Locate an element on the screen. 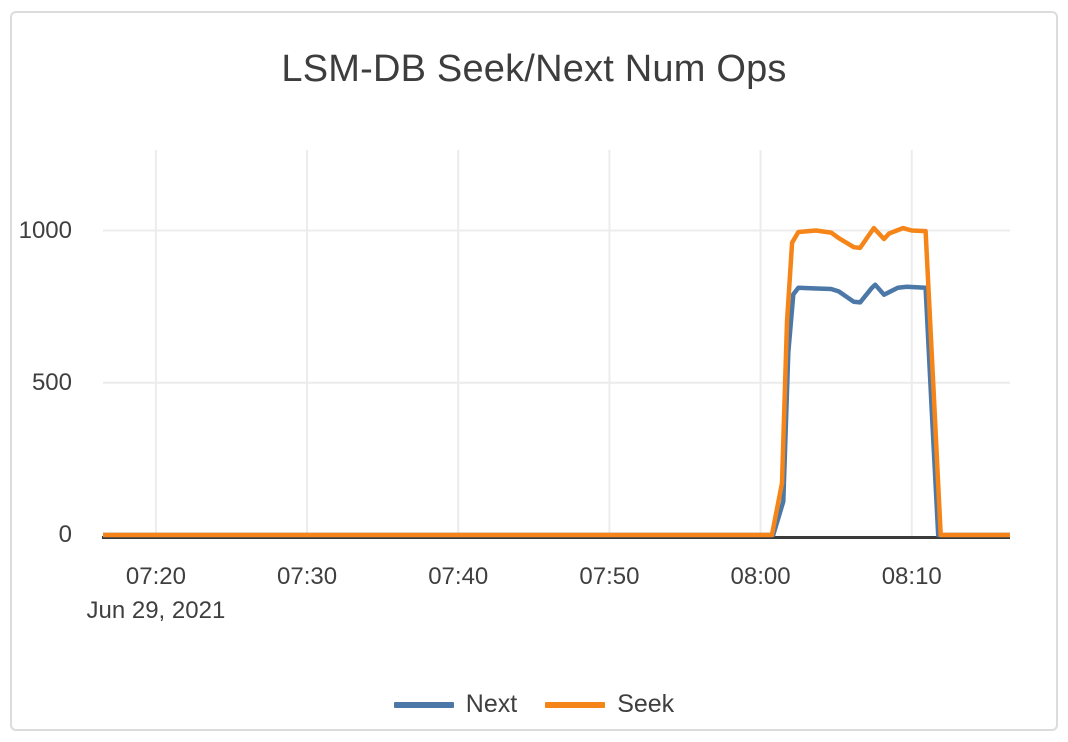 This screenshot has width=1068, height=742. x-axis-date-label: Jun 29, 2021 is located at coordinates (156, 610).